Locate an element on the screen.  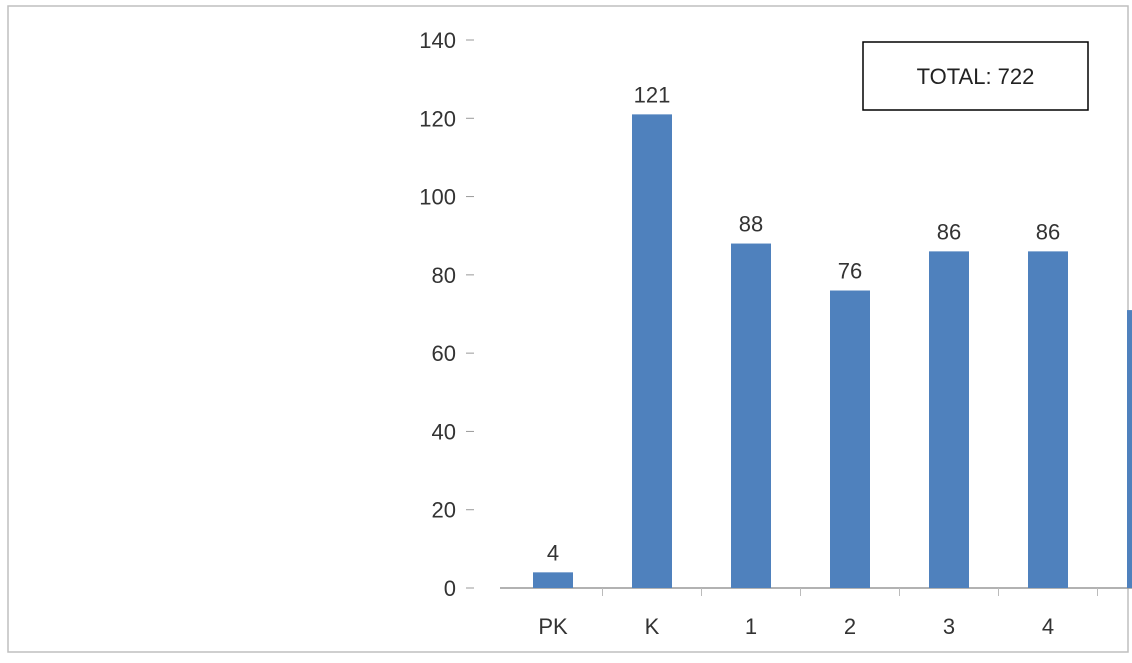
x-category-label: 1 is located at coordinates (751, 626).